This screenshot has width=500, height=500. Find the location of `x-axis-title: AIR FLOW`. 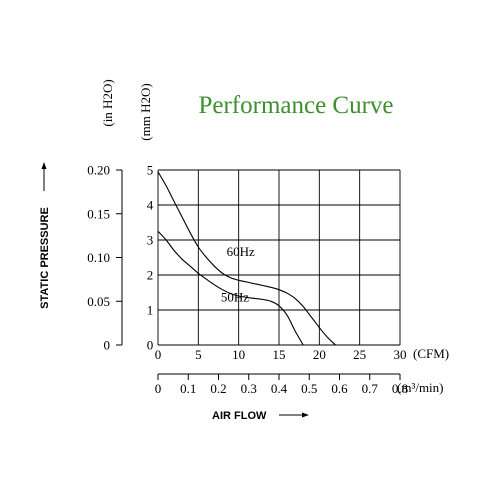

x-axis-title: AIR FLOW is located at coordinates (239, 416).